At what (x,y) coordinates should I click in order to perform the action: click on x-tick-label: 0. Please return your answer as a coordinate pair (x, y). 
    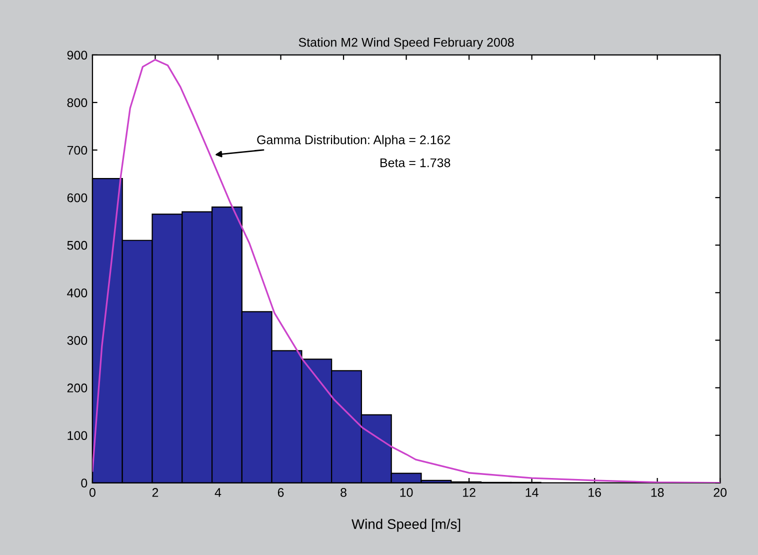
    Looking at the image, I should click on (92, 492).